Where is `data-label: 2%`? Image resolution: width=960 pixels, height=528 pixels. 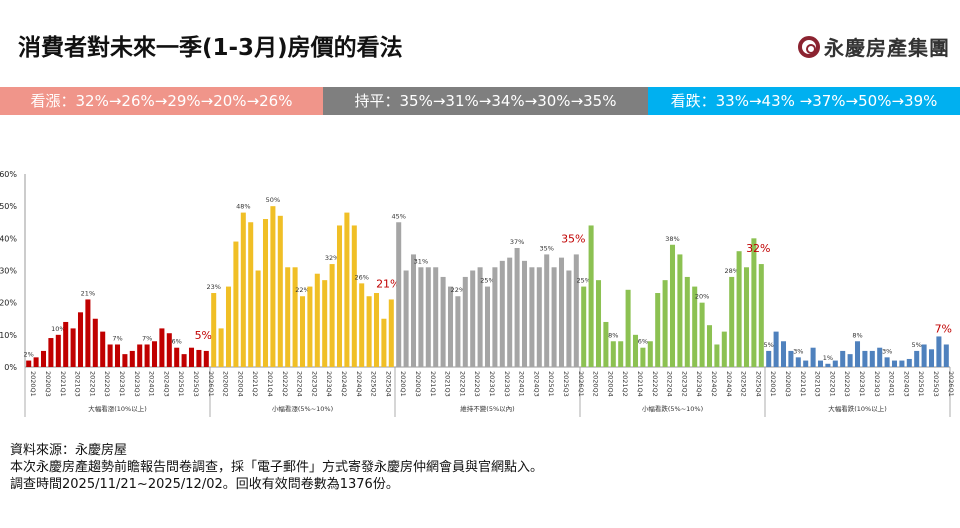 data-label: 2% is located at coordinates (29, 355).